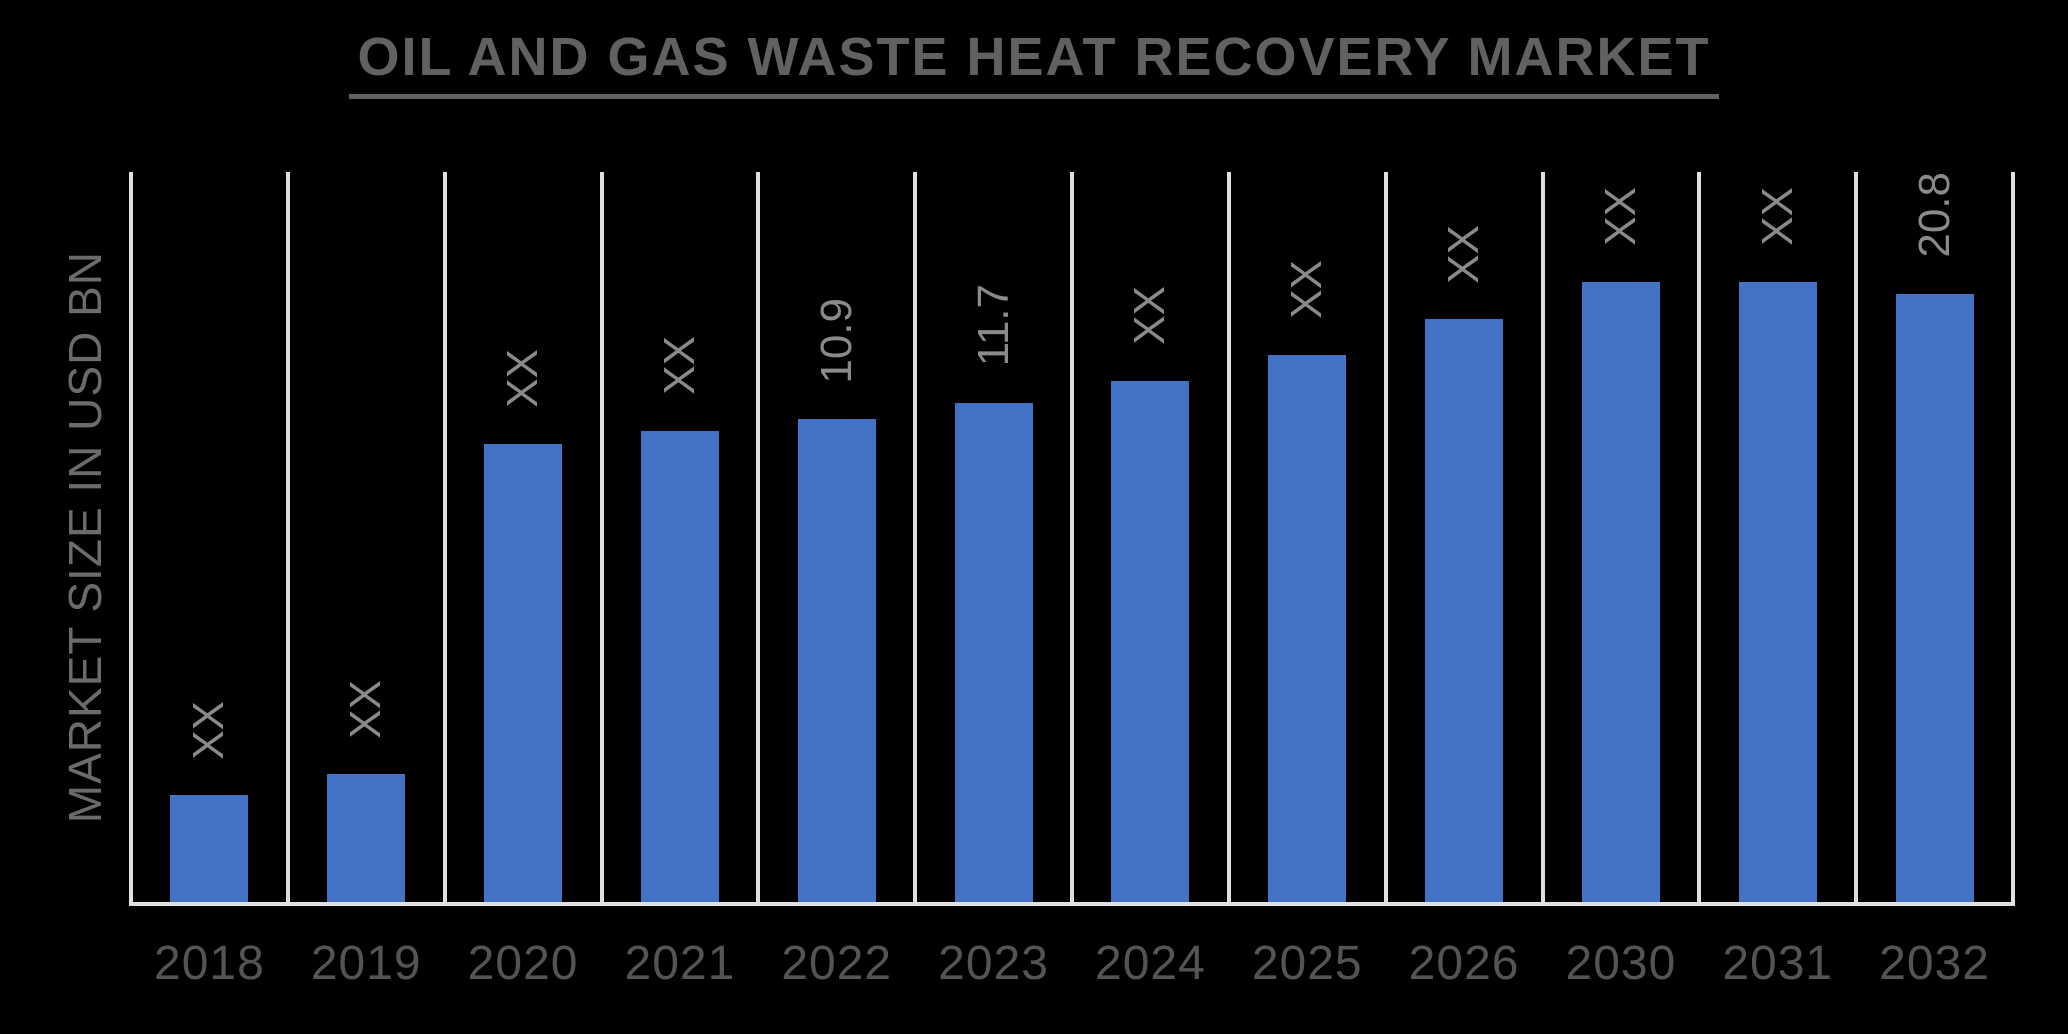 This screenshot has height=1034, width=2068. I want to click on x-axis-label-2021: 2021, so click(680, 963).